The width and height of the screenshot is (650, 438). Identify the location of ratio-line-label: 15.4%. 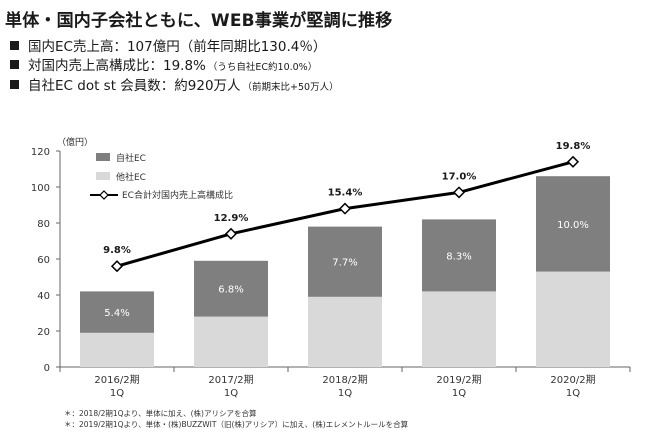
(345, 193).